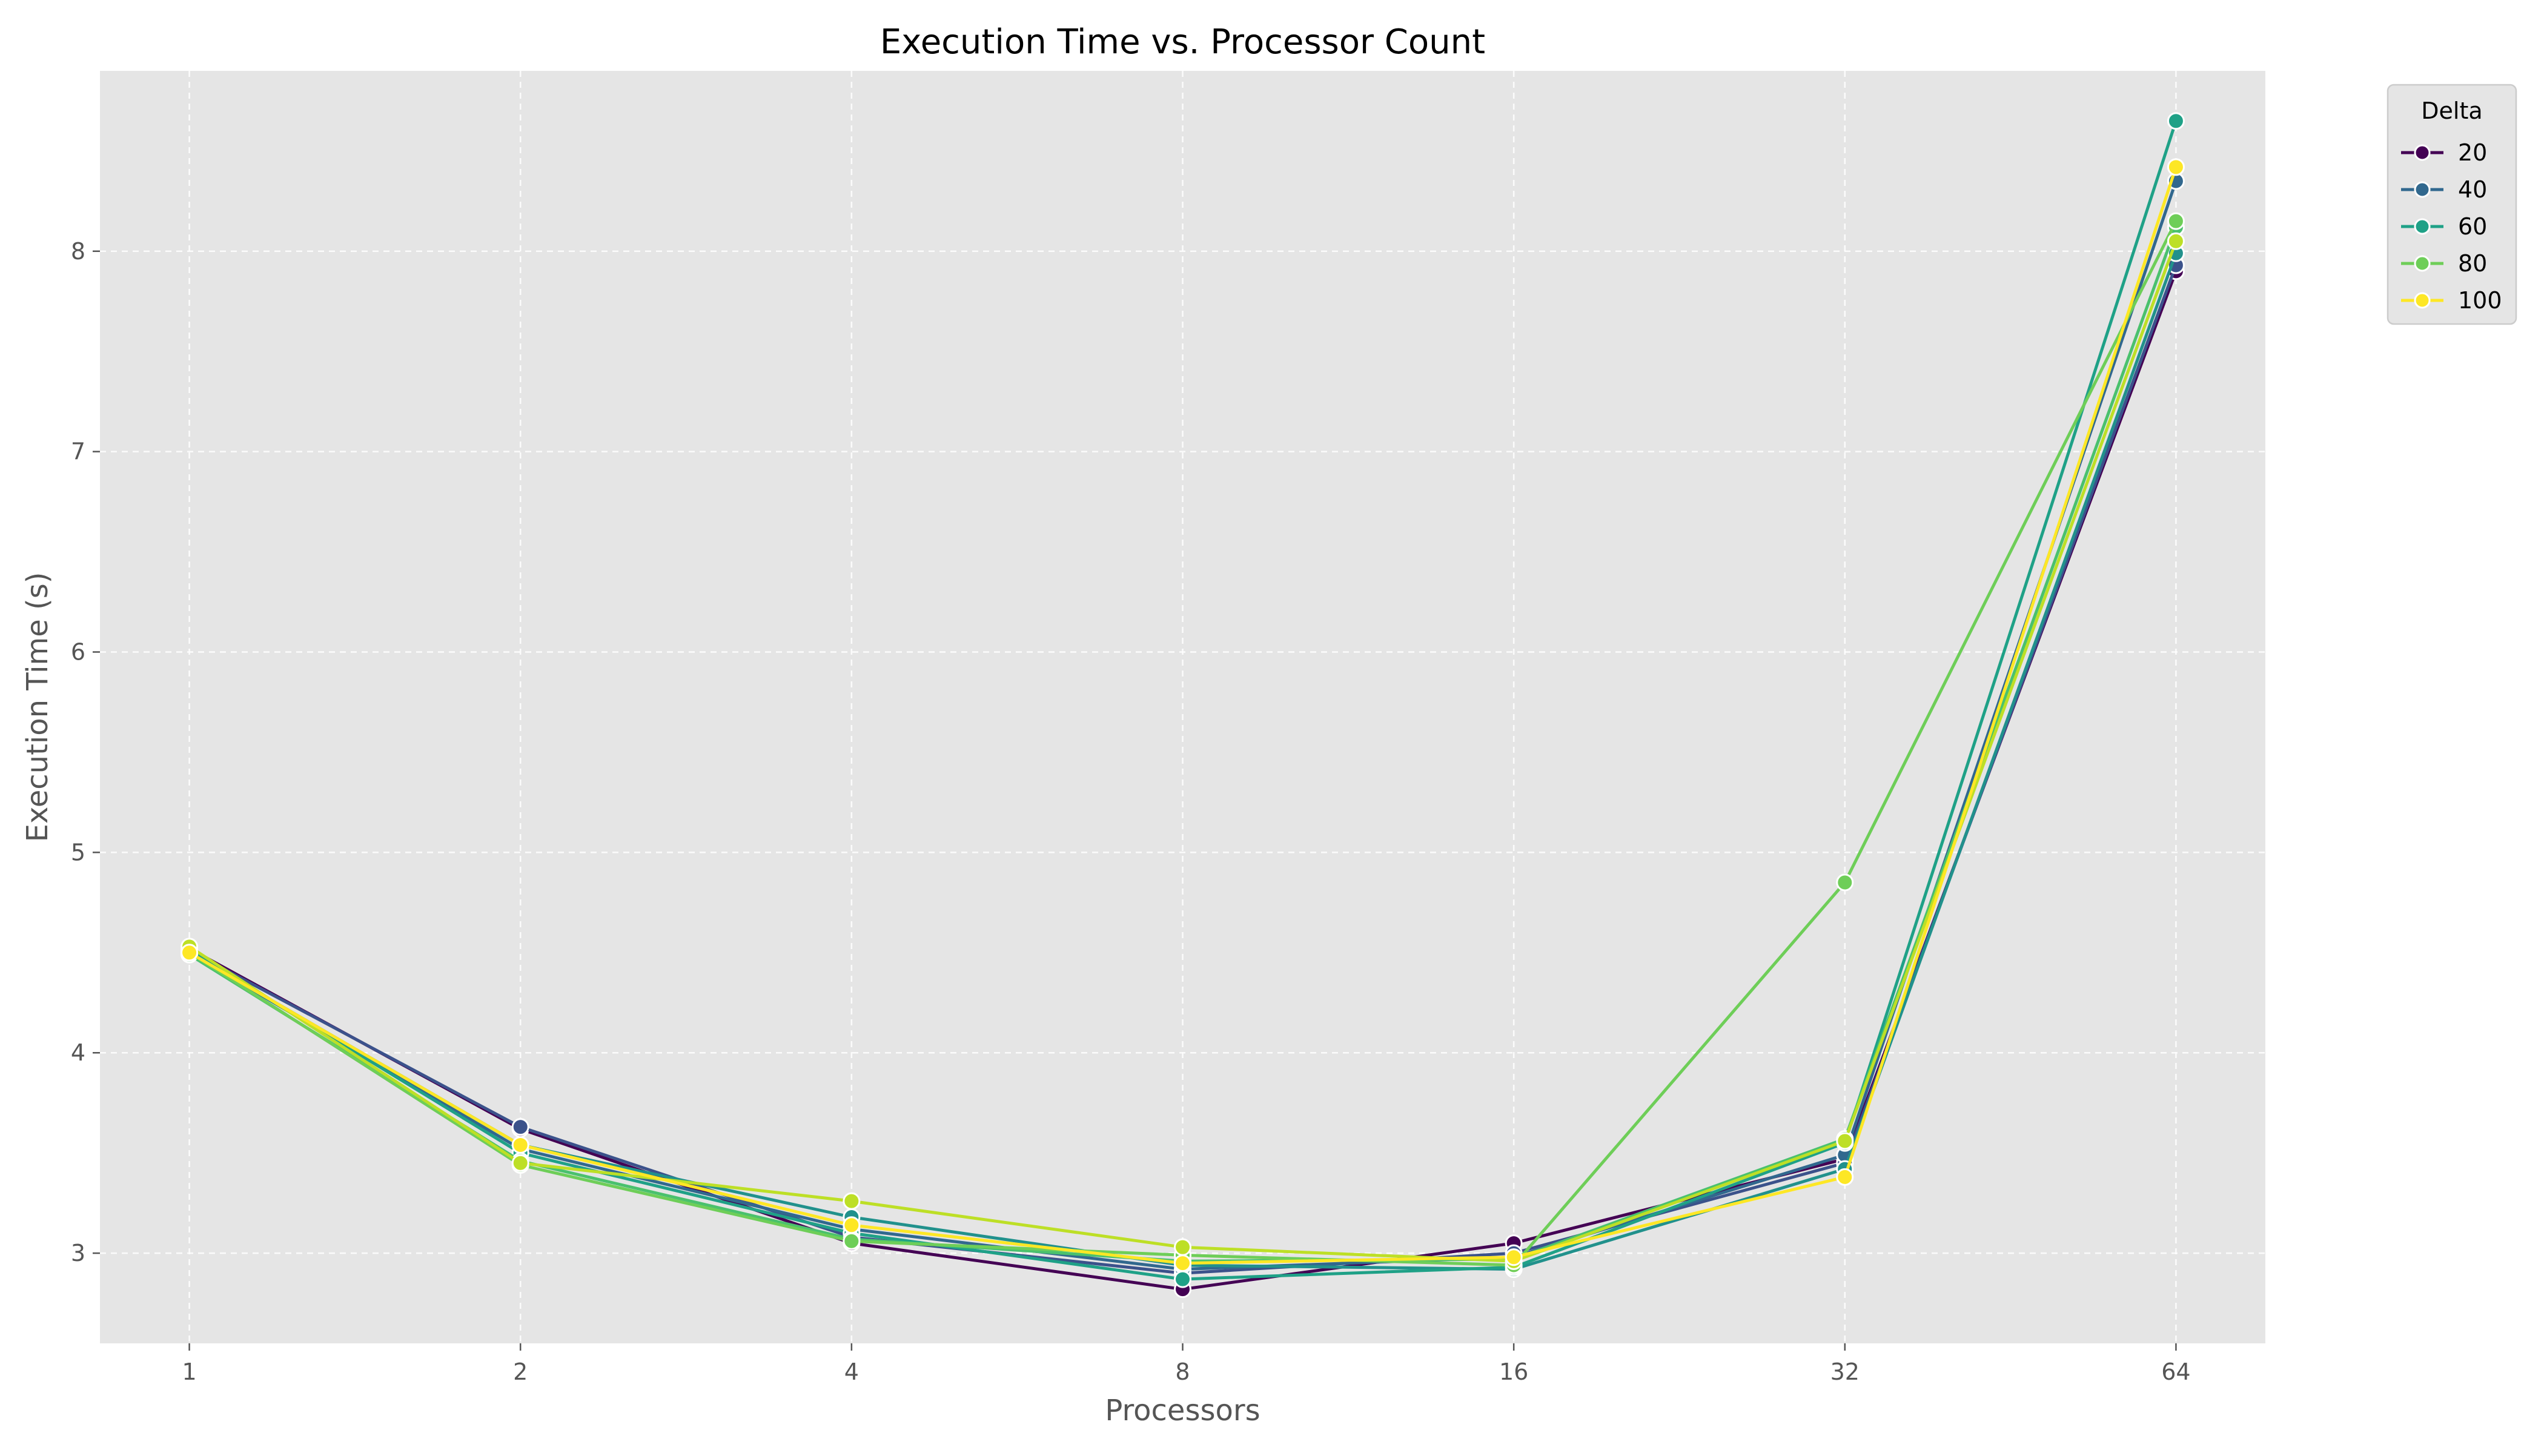 This screenshot has width=2544, height=1456. I want to click on x-tick-label: 1, so click(189, 1371).